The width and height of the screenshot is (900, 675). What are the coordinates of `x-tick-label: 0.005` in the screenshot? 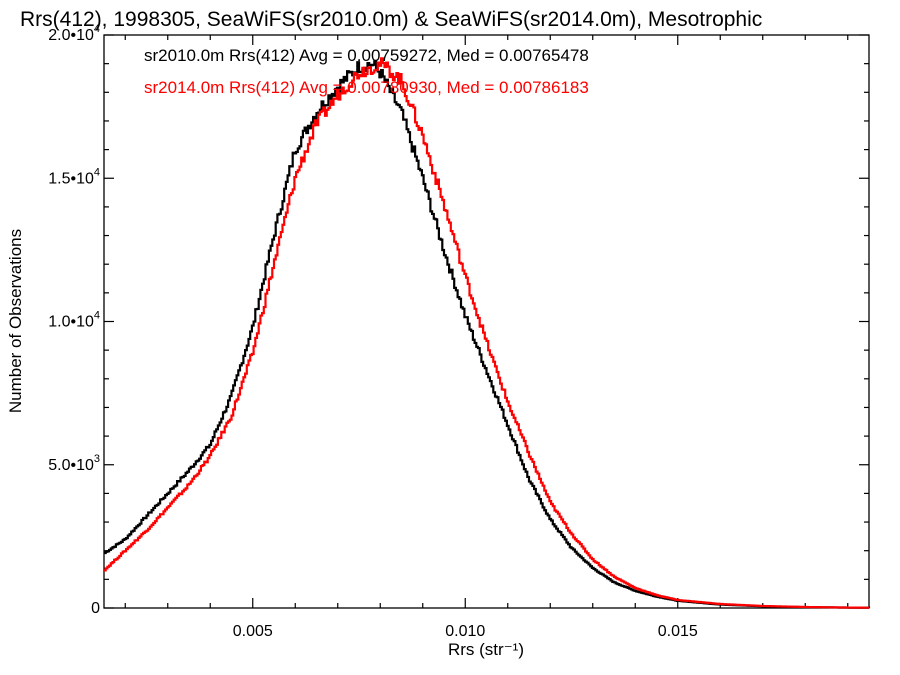 It's located at (253, 631).